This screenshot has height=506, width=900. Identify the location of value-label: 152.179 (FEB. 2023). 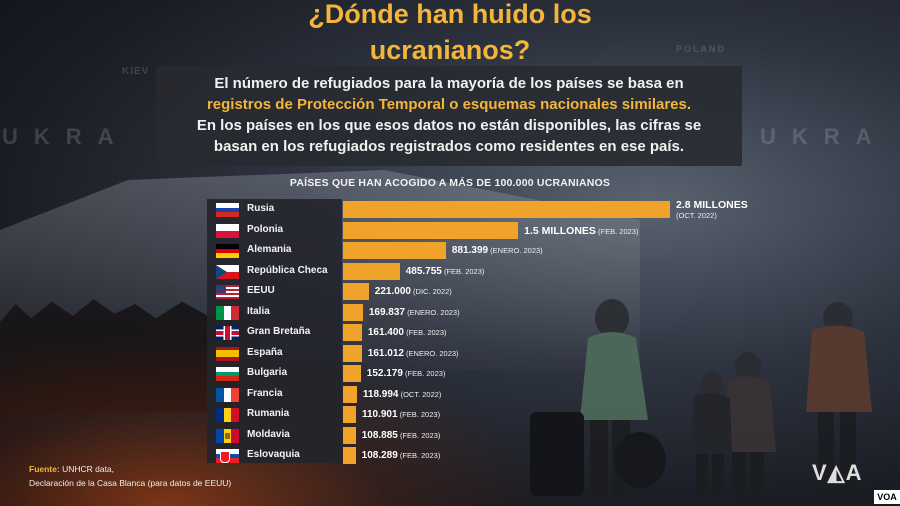
(406, 373).